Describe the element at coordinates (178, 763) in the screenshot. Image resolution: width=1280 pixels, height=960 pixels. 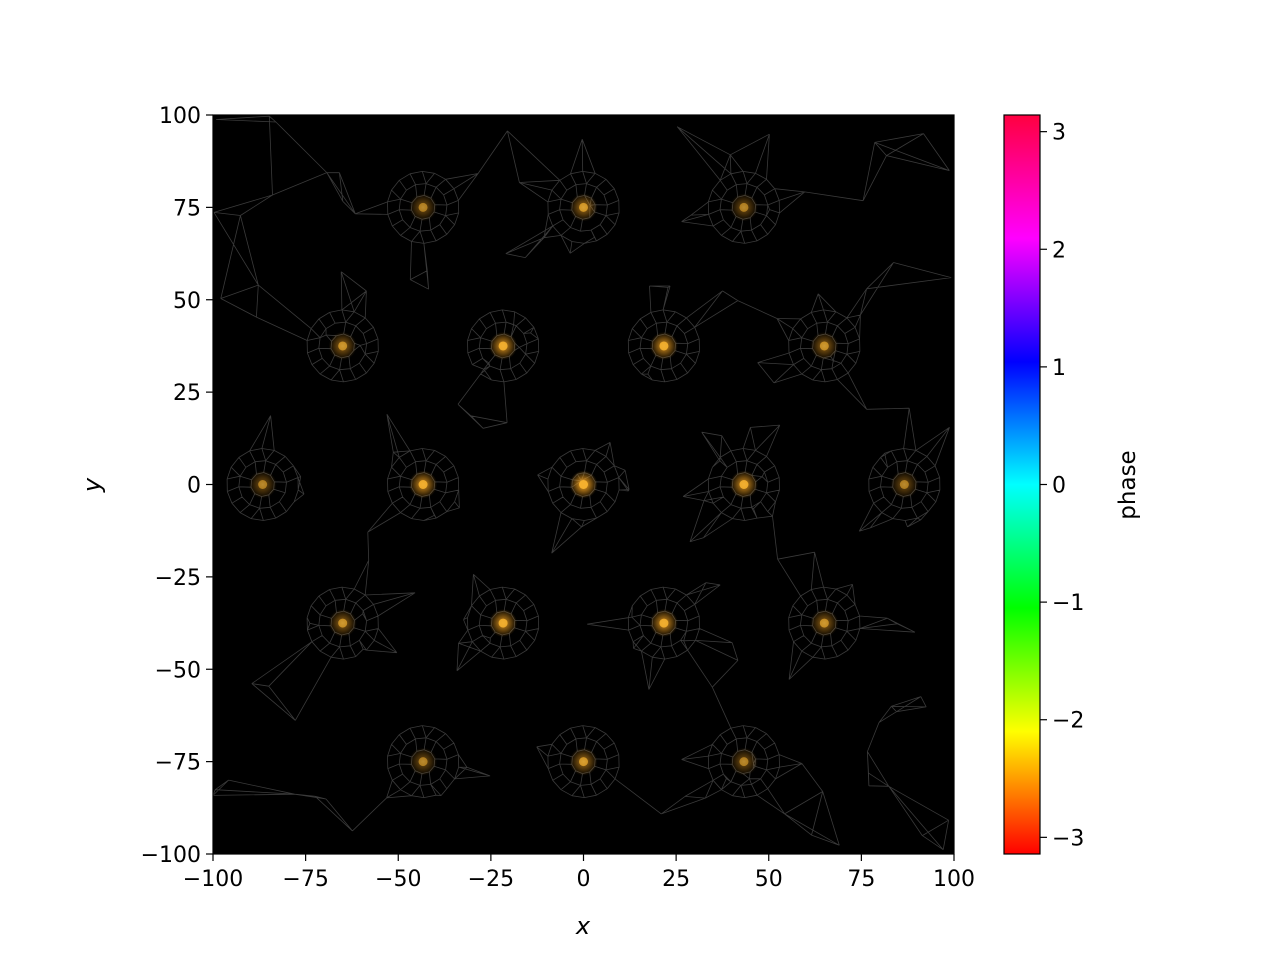
I see `y-tick-label: −75` at that location.